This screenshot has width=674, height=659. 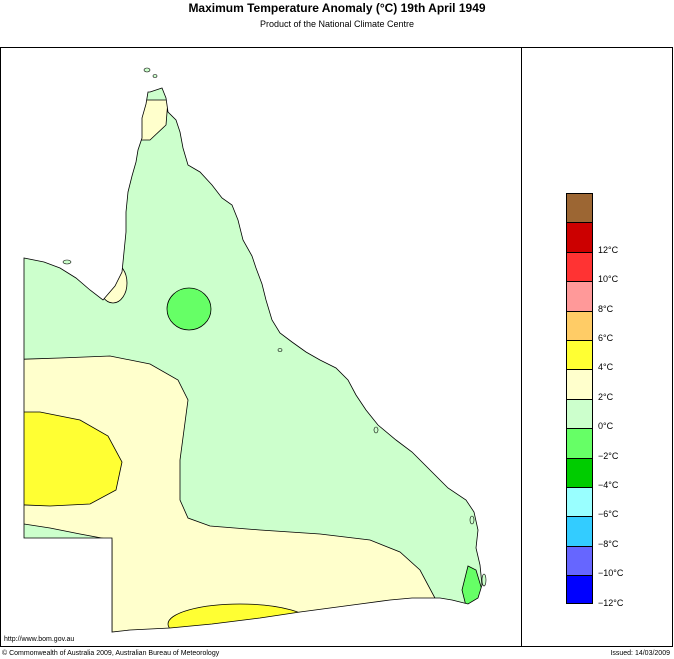 I want to click on legend-label: −6°C, so click(x=608, y=514).